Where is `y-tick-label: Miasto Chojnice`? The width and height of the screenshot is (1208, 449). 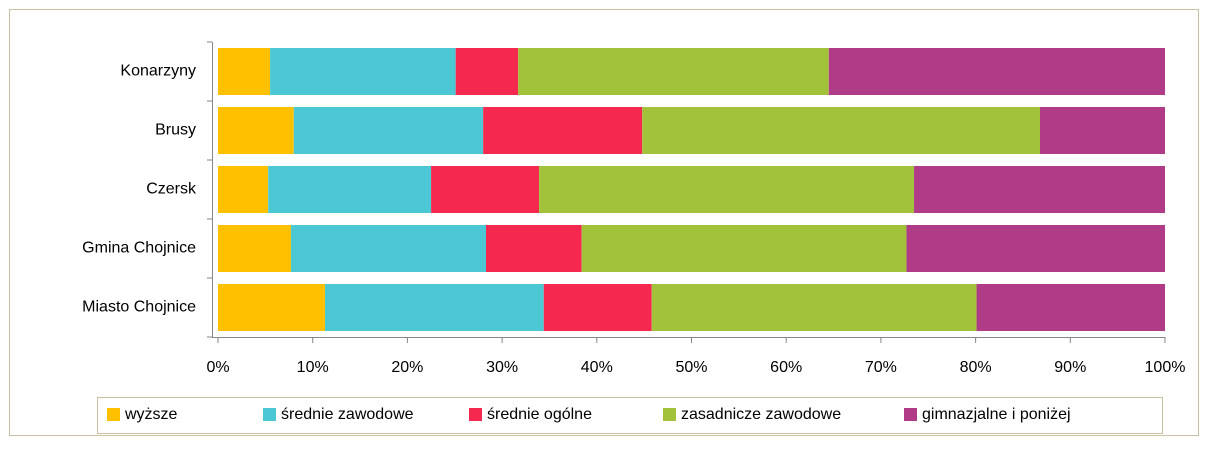
y-tick-label: Miasto Chojnice is located at coordinates (139, 307).